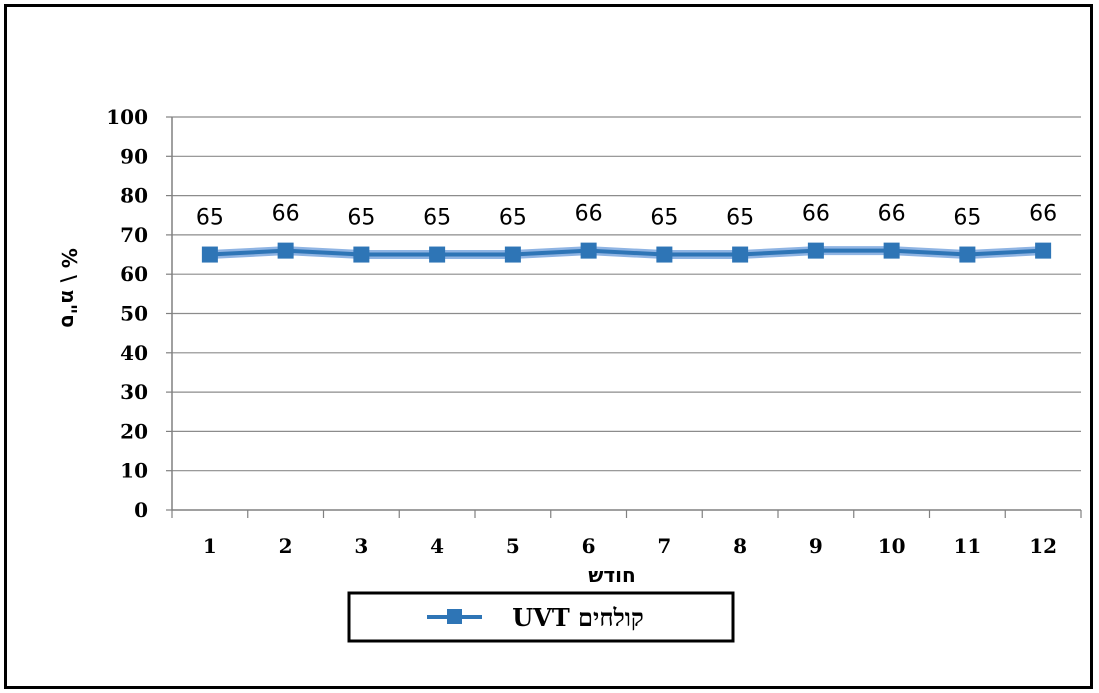  What do you see at coordinates (286, 214) in the screenshot?
I see `data-label-2: 66` at bounding box center [286, 214].